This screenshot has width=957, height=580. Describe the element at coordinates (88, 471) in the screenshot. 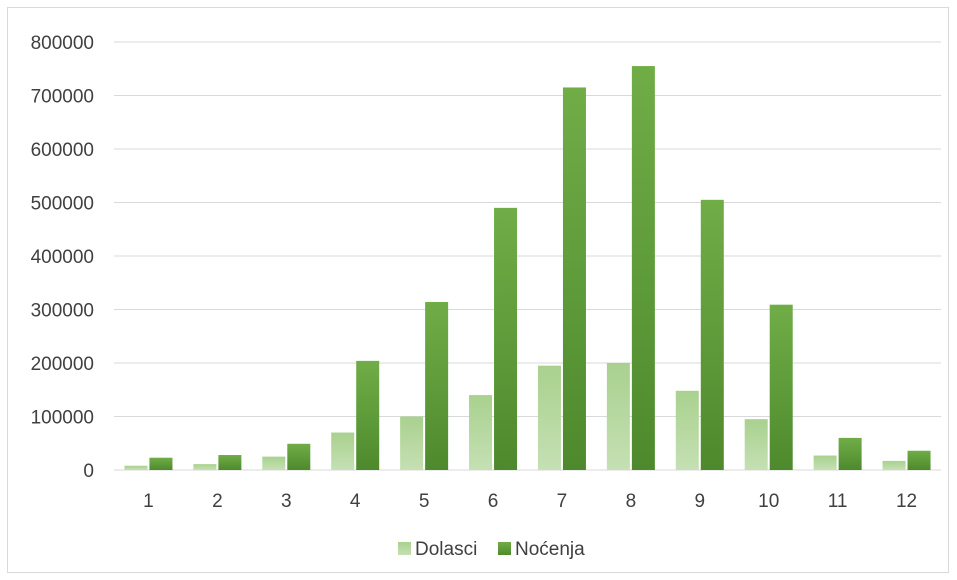

I see `y-tick-label: 0` at that location.